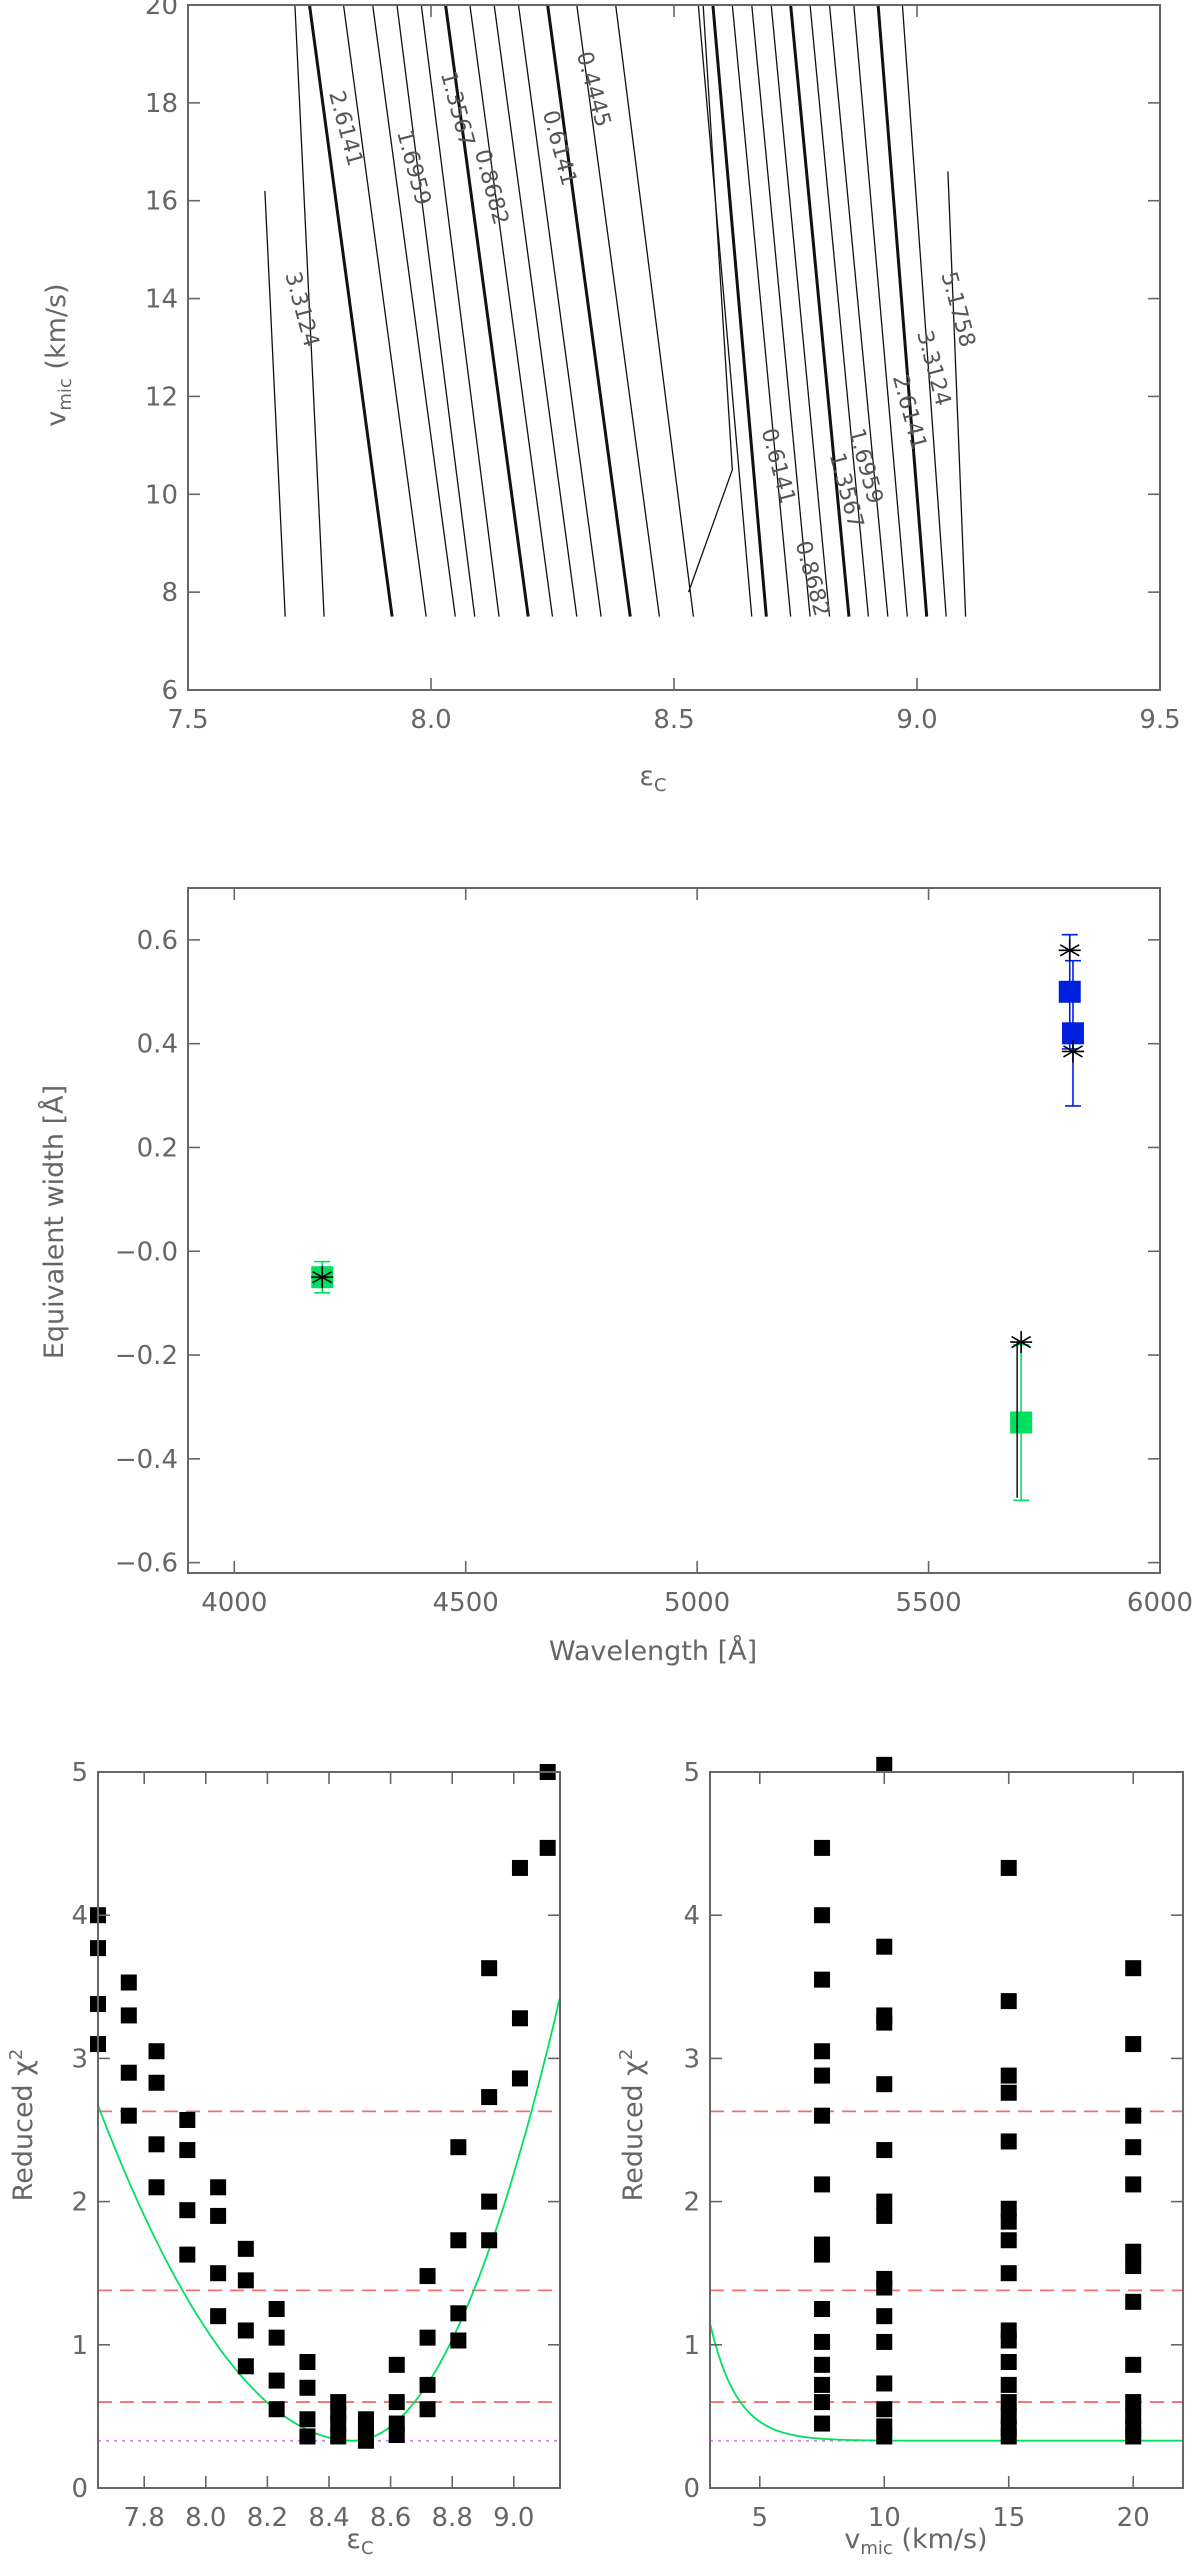 The height and width of the screenshot is (2560, 1200). I want to click on chi2-abundance-y-tick-label: 2, so click(79, 2203).